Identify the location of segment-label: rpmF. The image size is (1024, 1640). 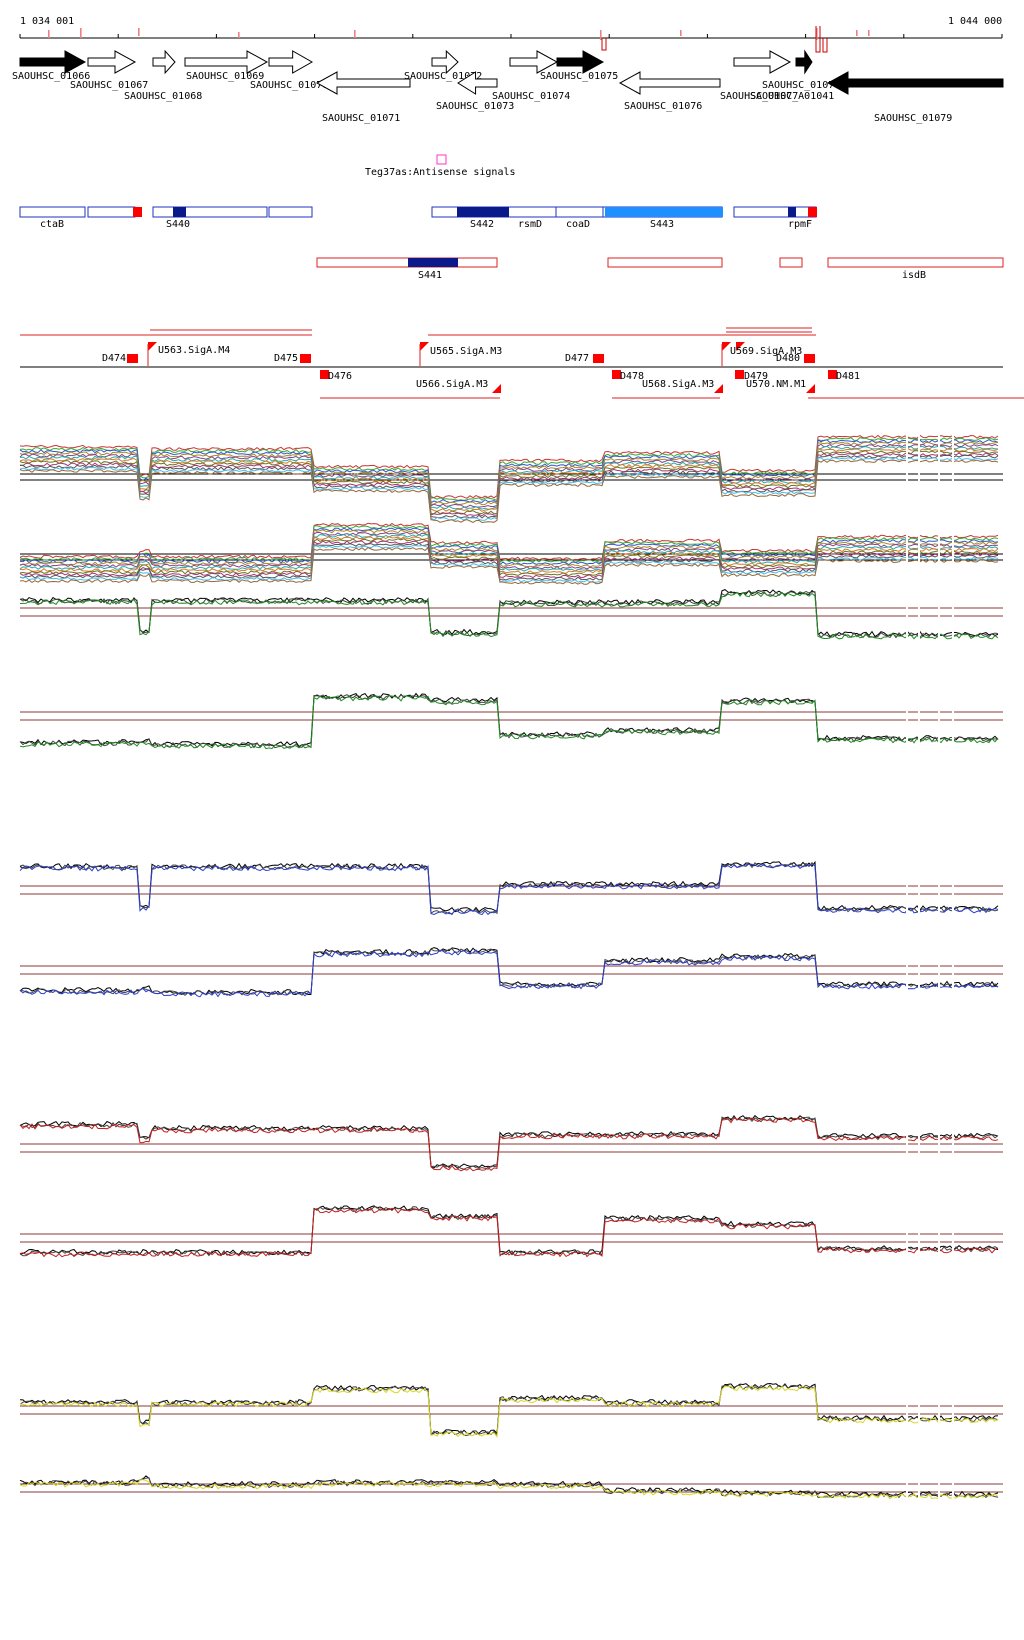
(800, 224).